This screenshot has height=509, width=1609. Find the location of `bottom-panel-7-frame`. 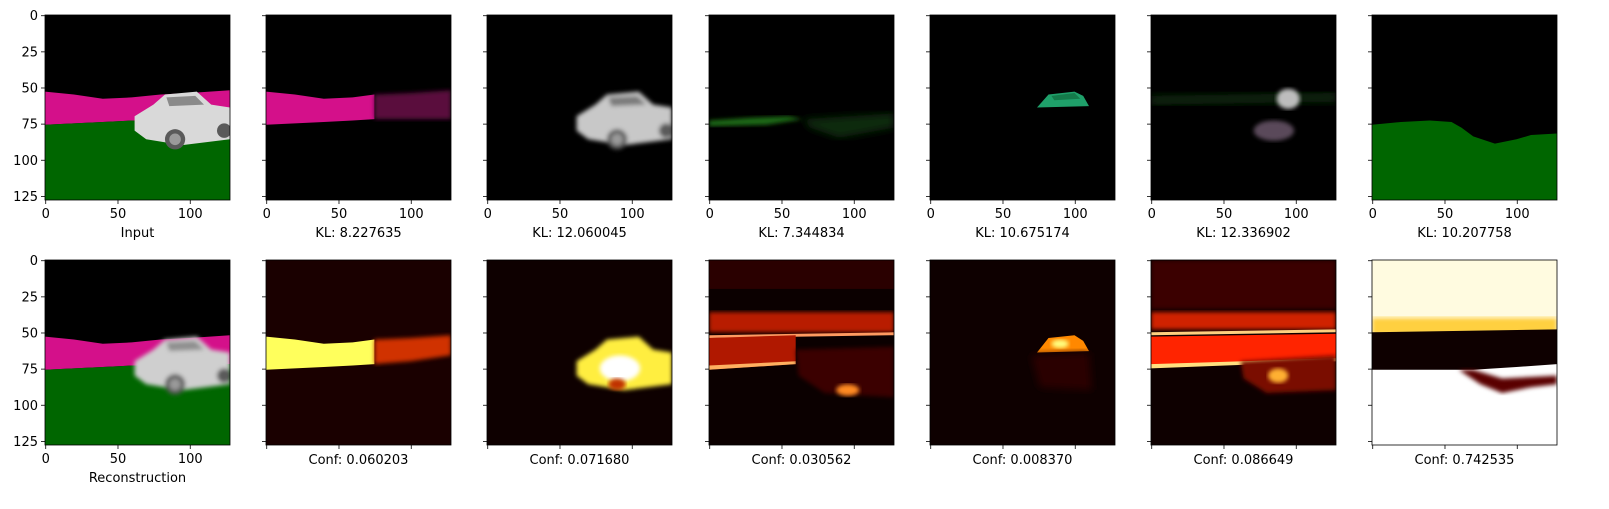

bottom-panel-7-frame is located at coordinates (1464, 352).